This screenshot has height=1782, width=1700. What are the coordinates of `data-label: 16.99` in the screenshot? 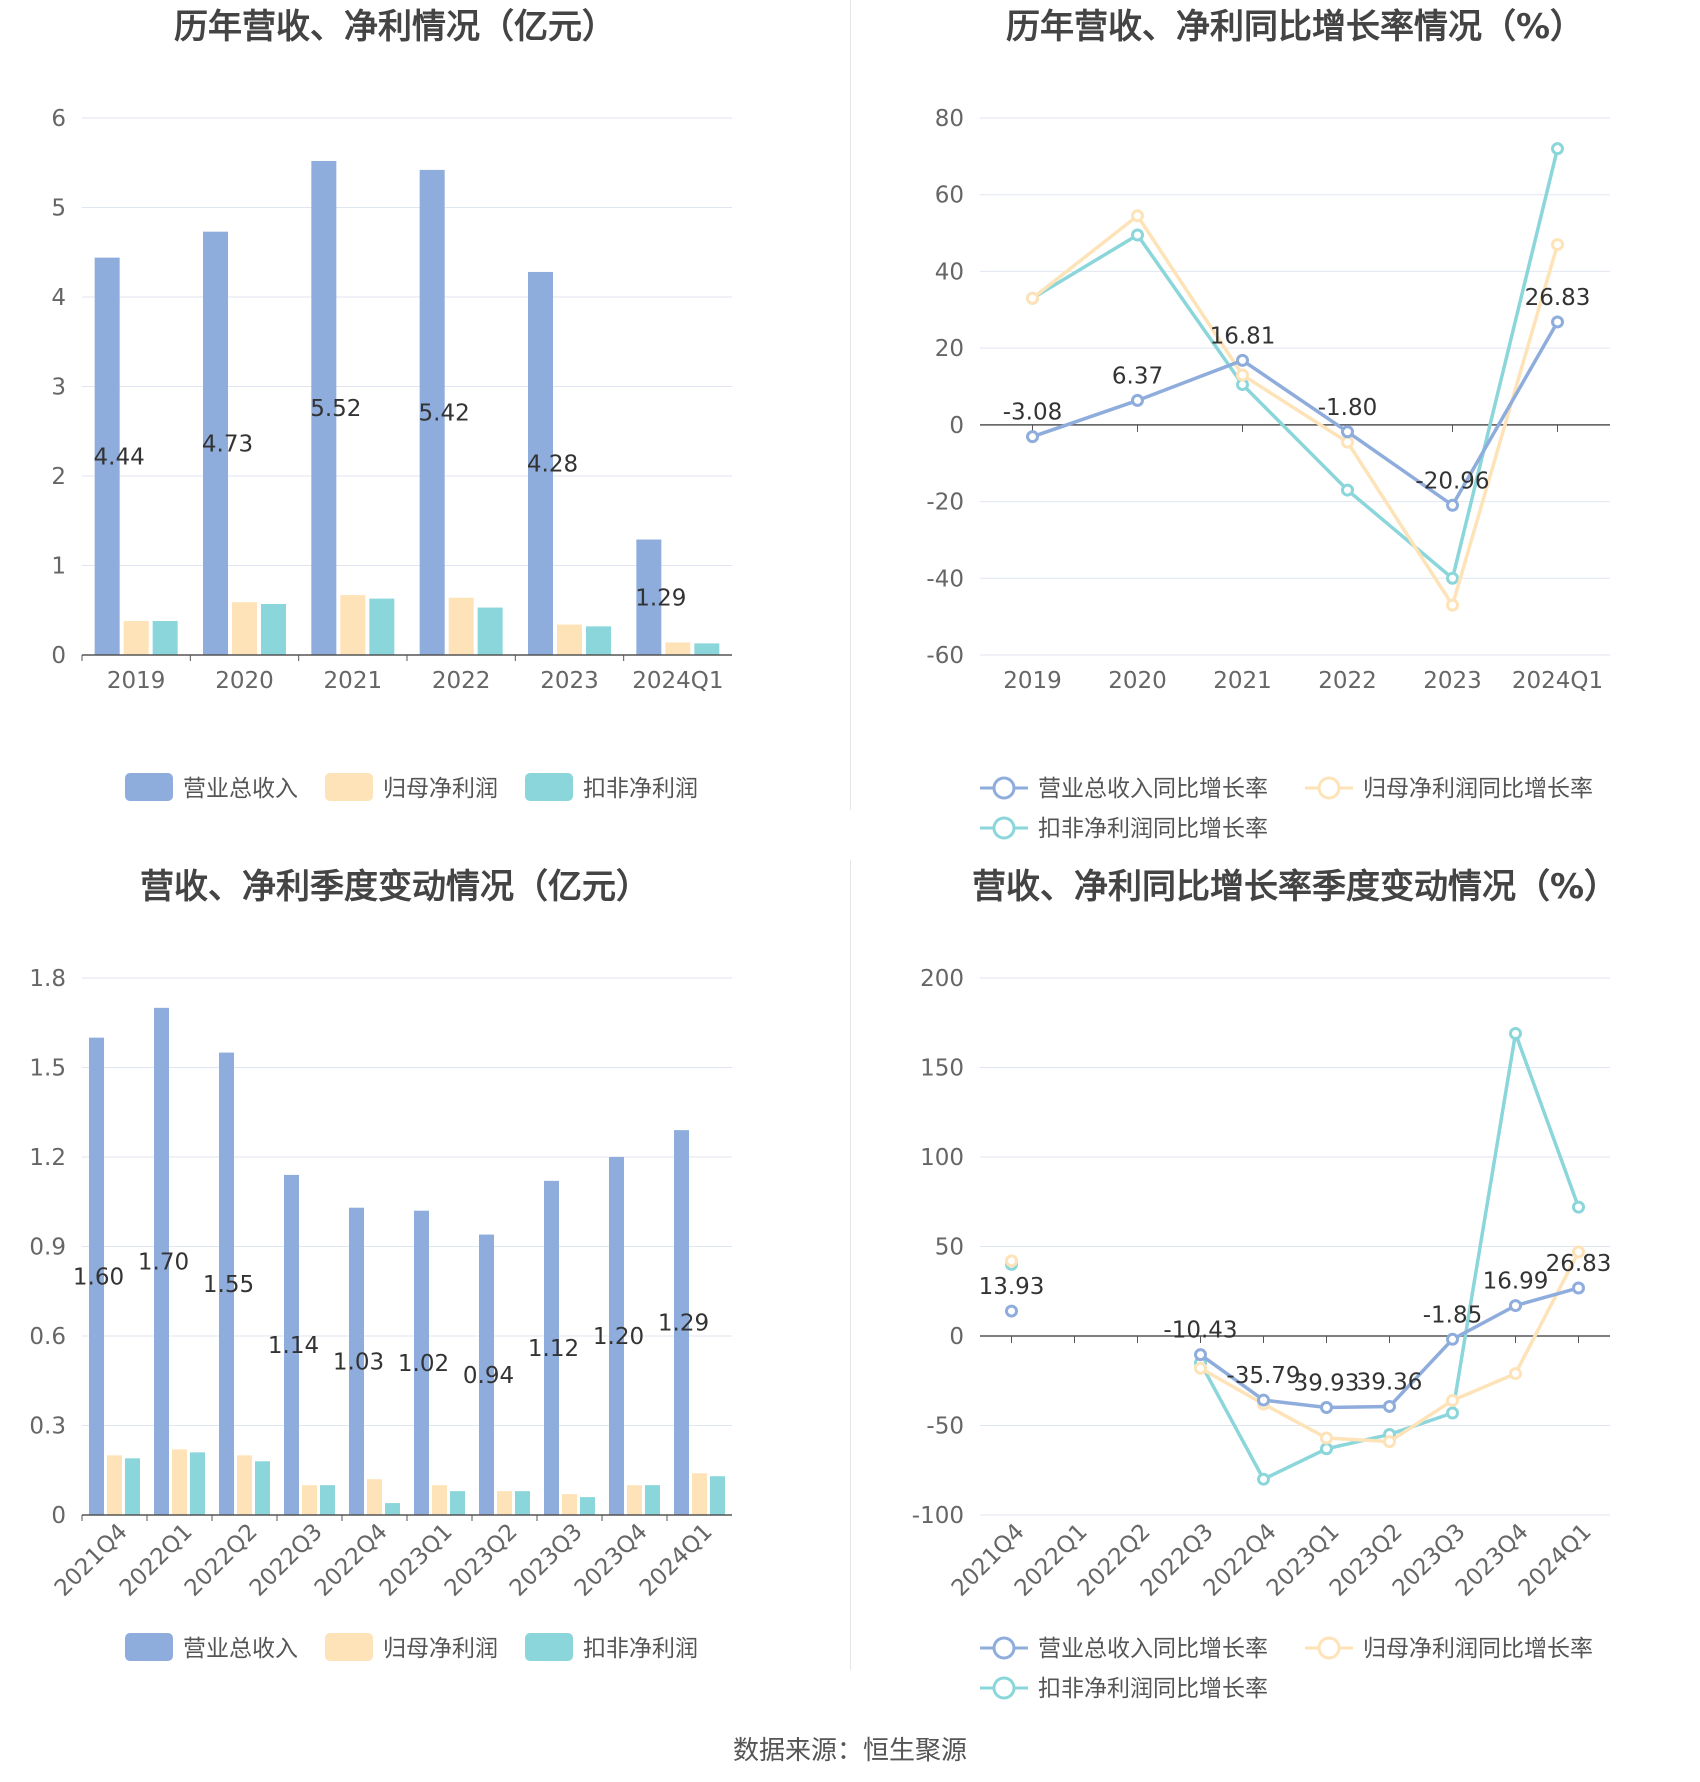 It's located at (1516, 1282).